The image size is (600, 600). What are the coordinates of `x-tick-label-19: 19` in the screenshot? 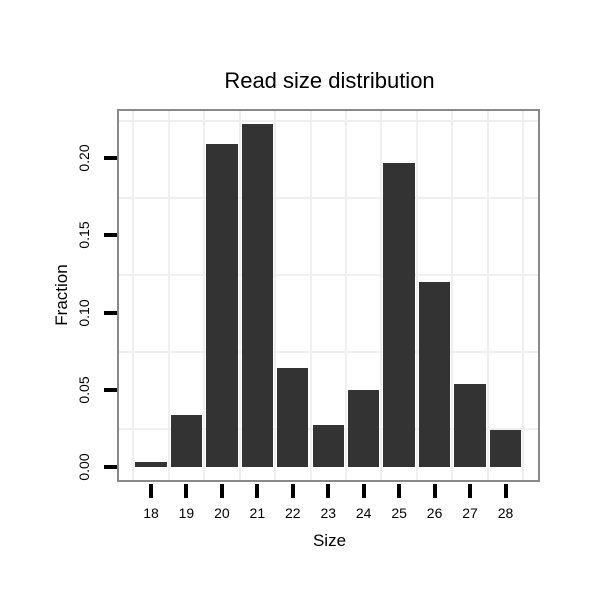 It's located at (186, 513).